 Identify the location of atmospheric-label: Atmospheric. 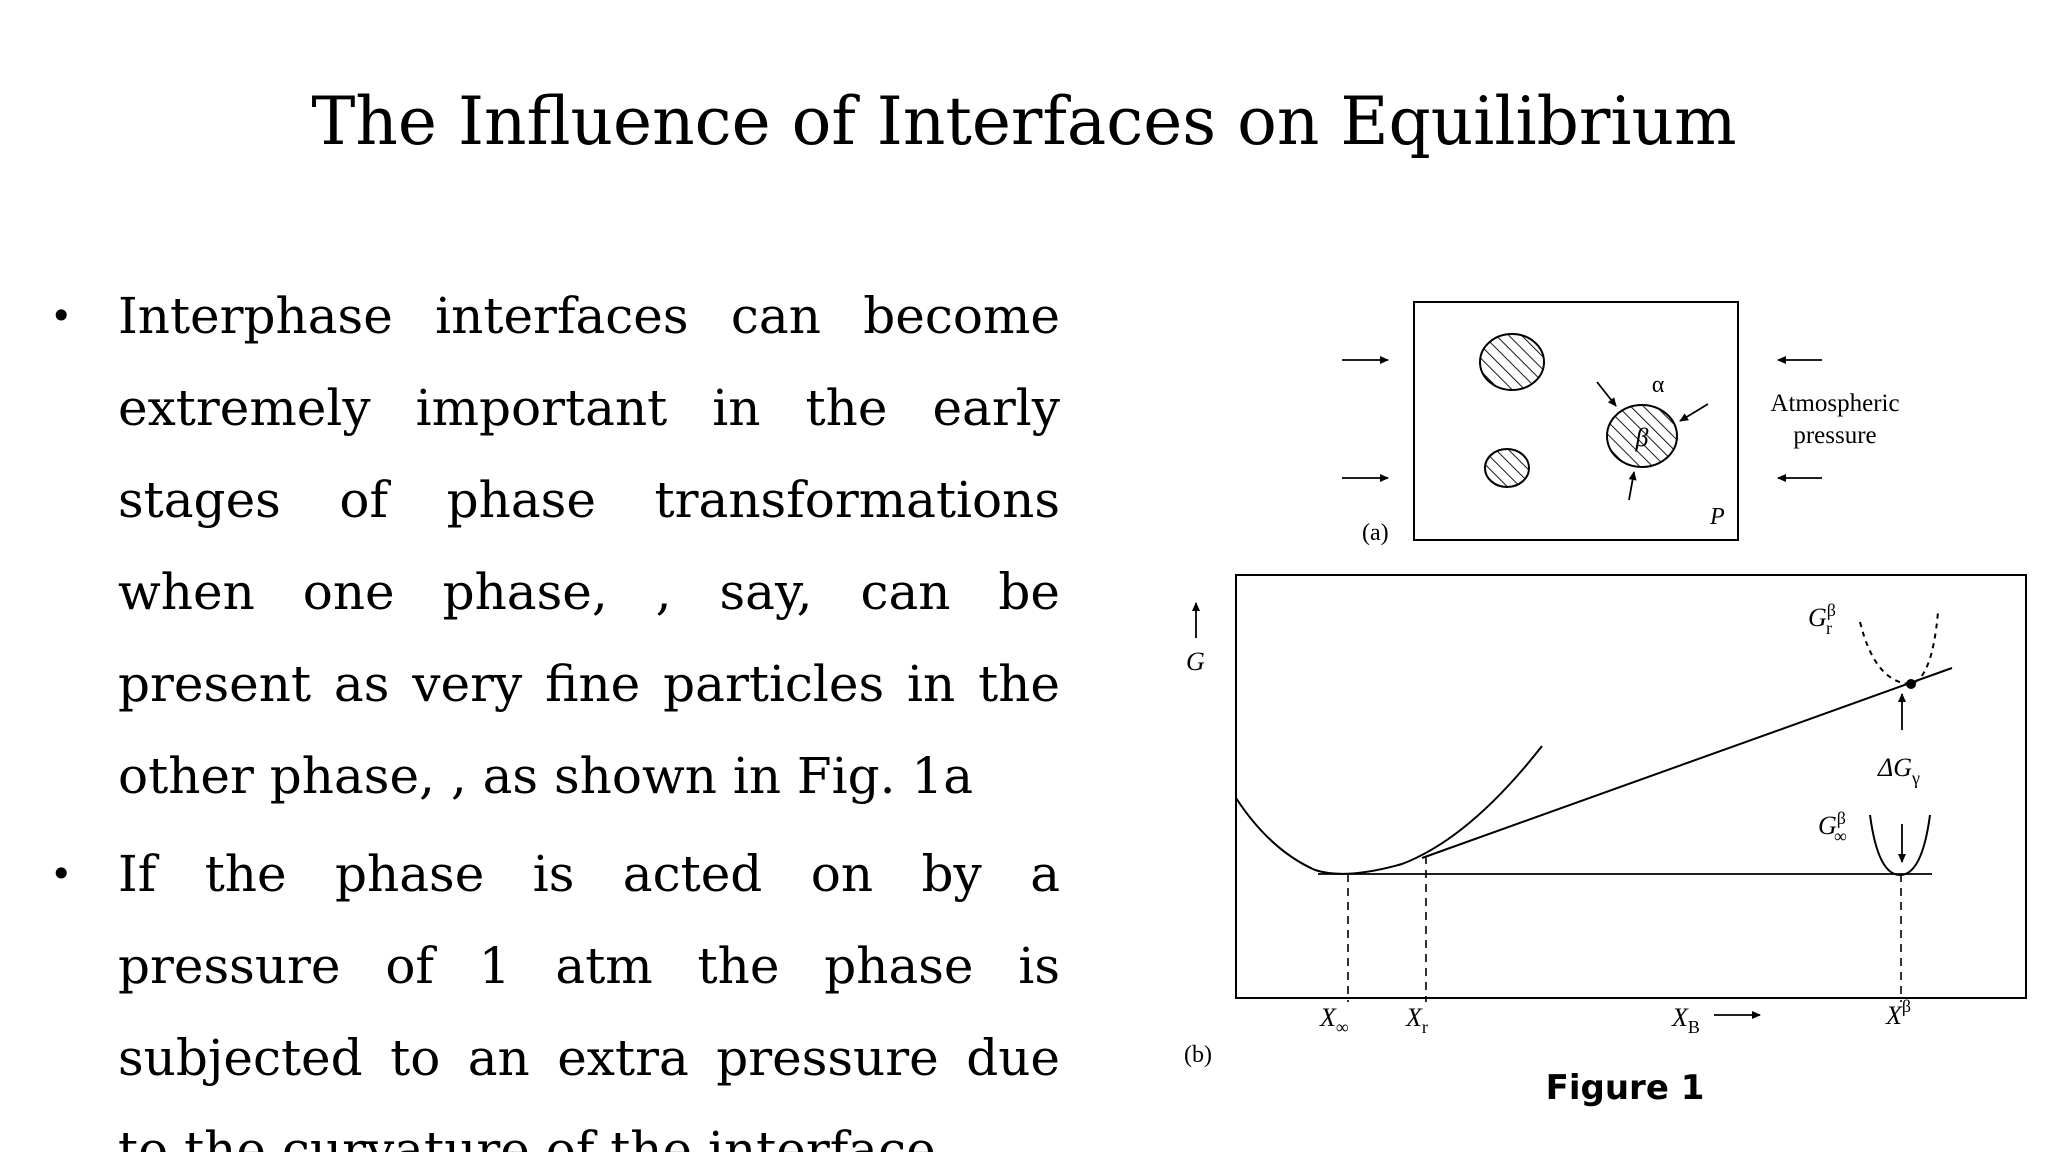
(1834, 403).